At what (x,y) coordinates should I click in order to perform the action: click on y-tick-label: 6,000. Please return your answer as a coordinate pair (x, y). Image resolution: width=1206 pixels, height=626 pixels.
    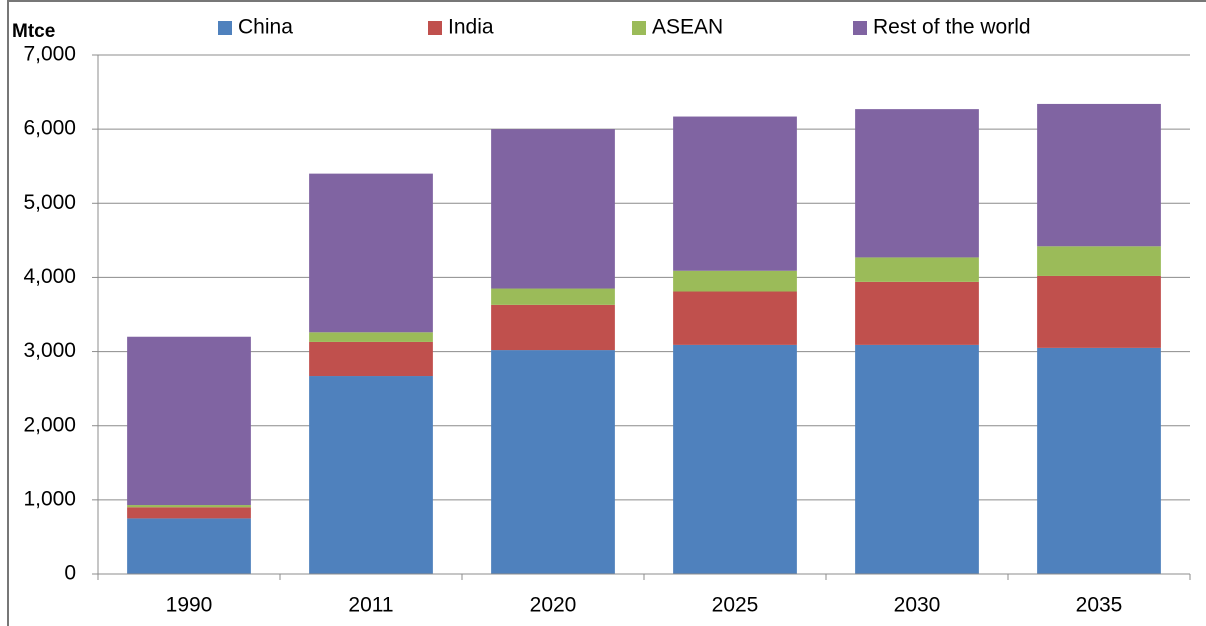
    Looking at the image, I should click on (49, 128).